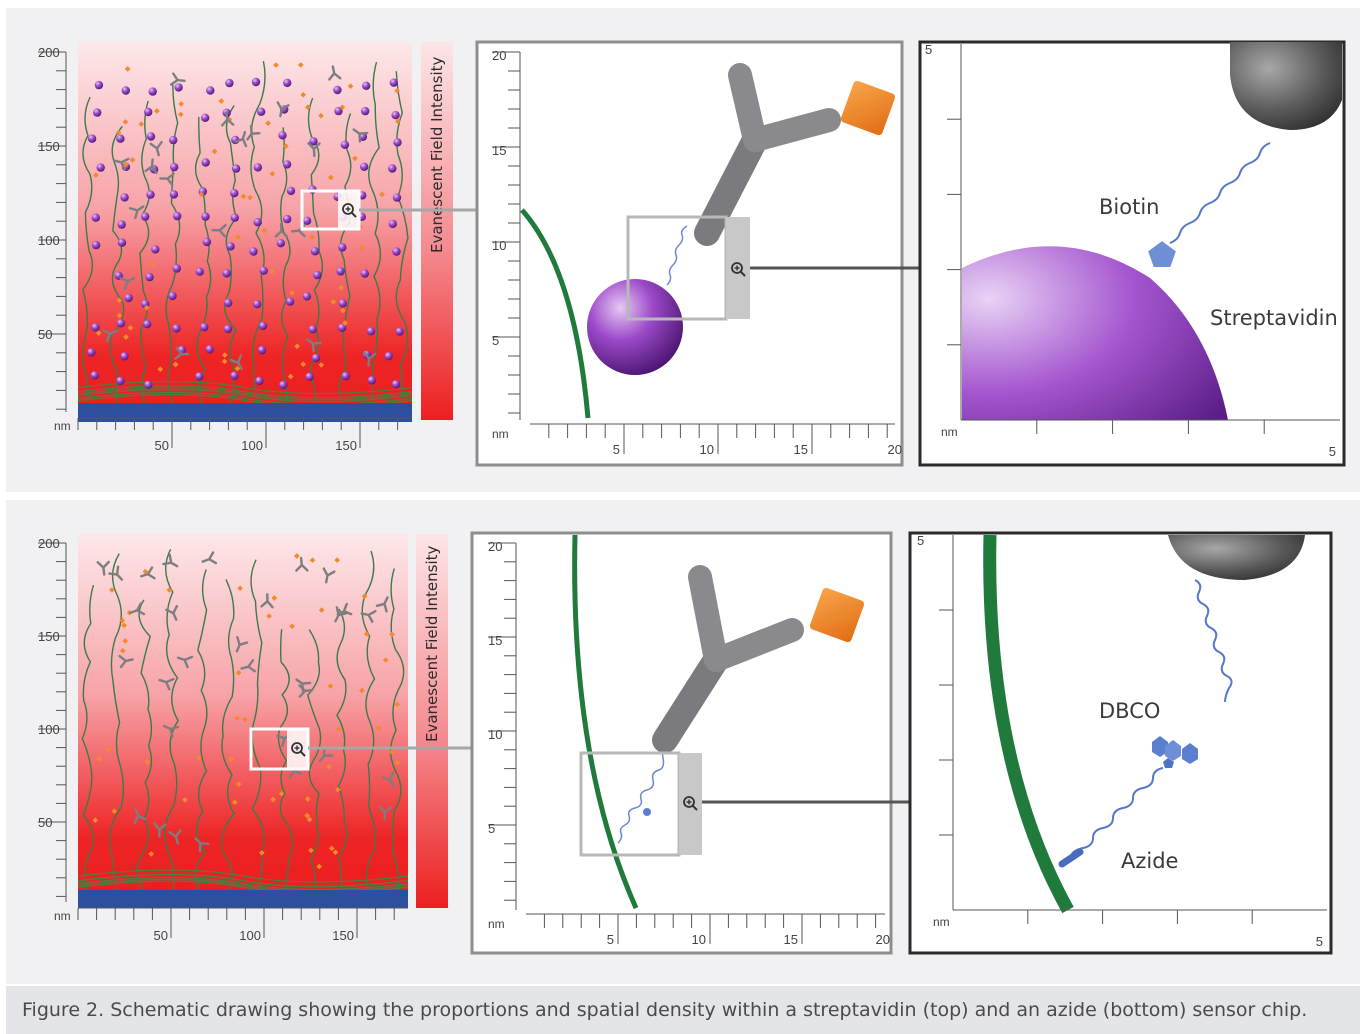 The image size is (1366, 1034). I want to click on bottom-axes-c: 5 5 nm, so click(1122, 741).